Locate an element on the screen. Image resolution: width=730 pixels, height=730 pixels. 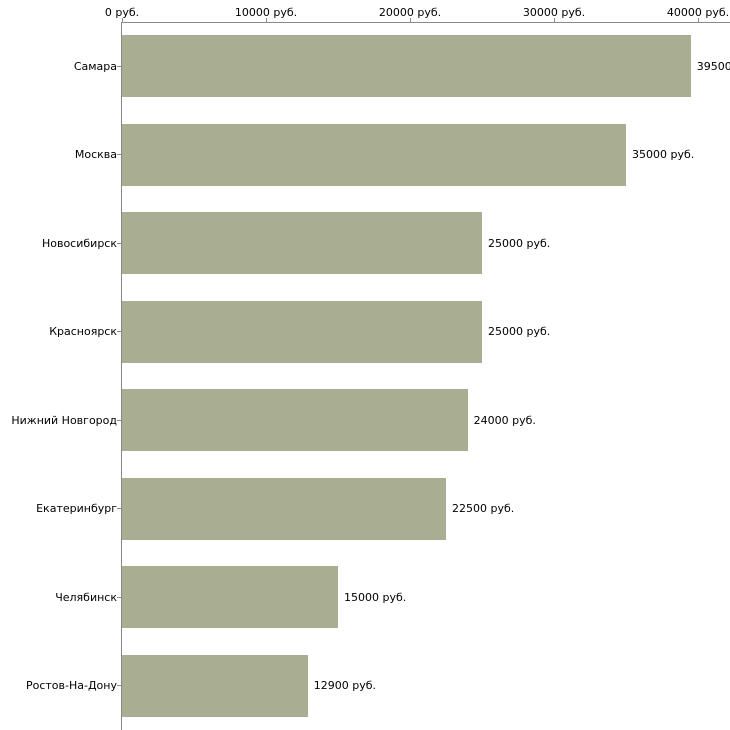
x-tick-label: 20000 руб. is located at coordinates (410, 12).